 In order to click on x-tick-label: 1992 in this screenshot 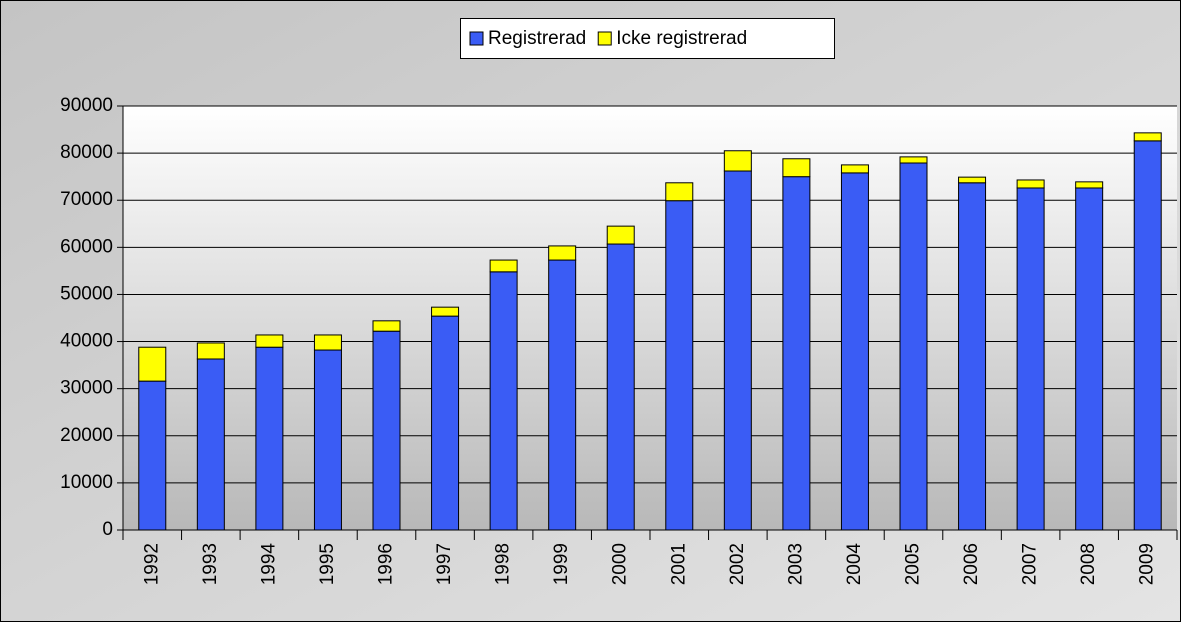, I will do `click(151, 564)`.